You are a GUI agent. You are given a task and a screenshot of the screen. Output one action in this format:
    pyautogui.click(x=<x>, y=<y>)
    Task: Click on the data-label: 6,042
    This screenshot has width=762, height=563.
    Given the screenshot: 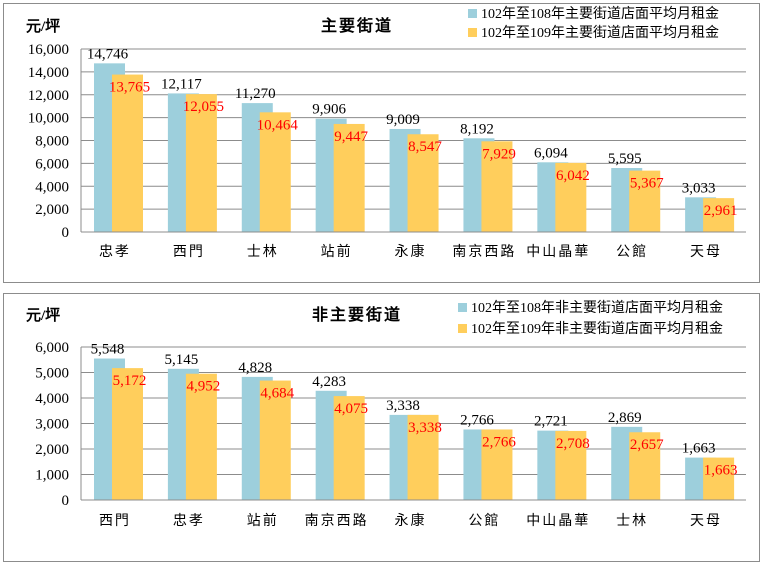 What is the action you would take?
    pyautogui.click(x=573, y=176)
    